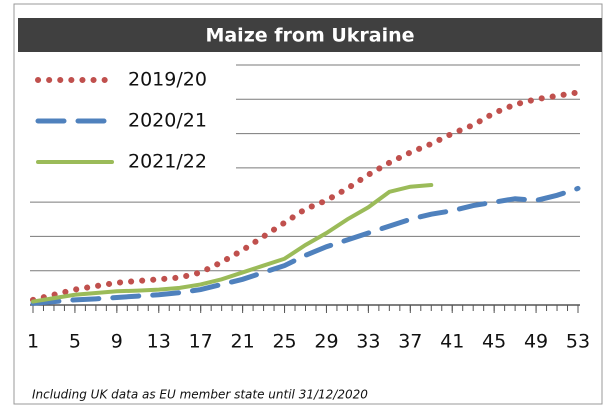 Image resolution: width=607 pixels, height=408 pixels. What do you see at coordinates (33, 342) in the screenshot?
I see `x-tick-label: 1` at bounding box center [33, 342].